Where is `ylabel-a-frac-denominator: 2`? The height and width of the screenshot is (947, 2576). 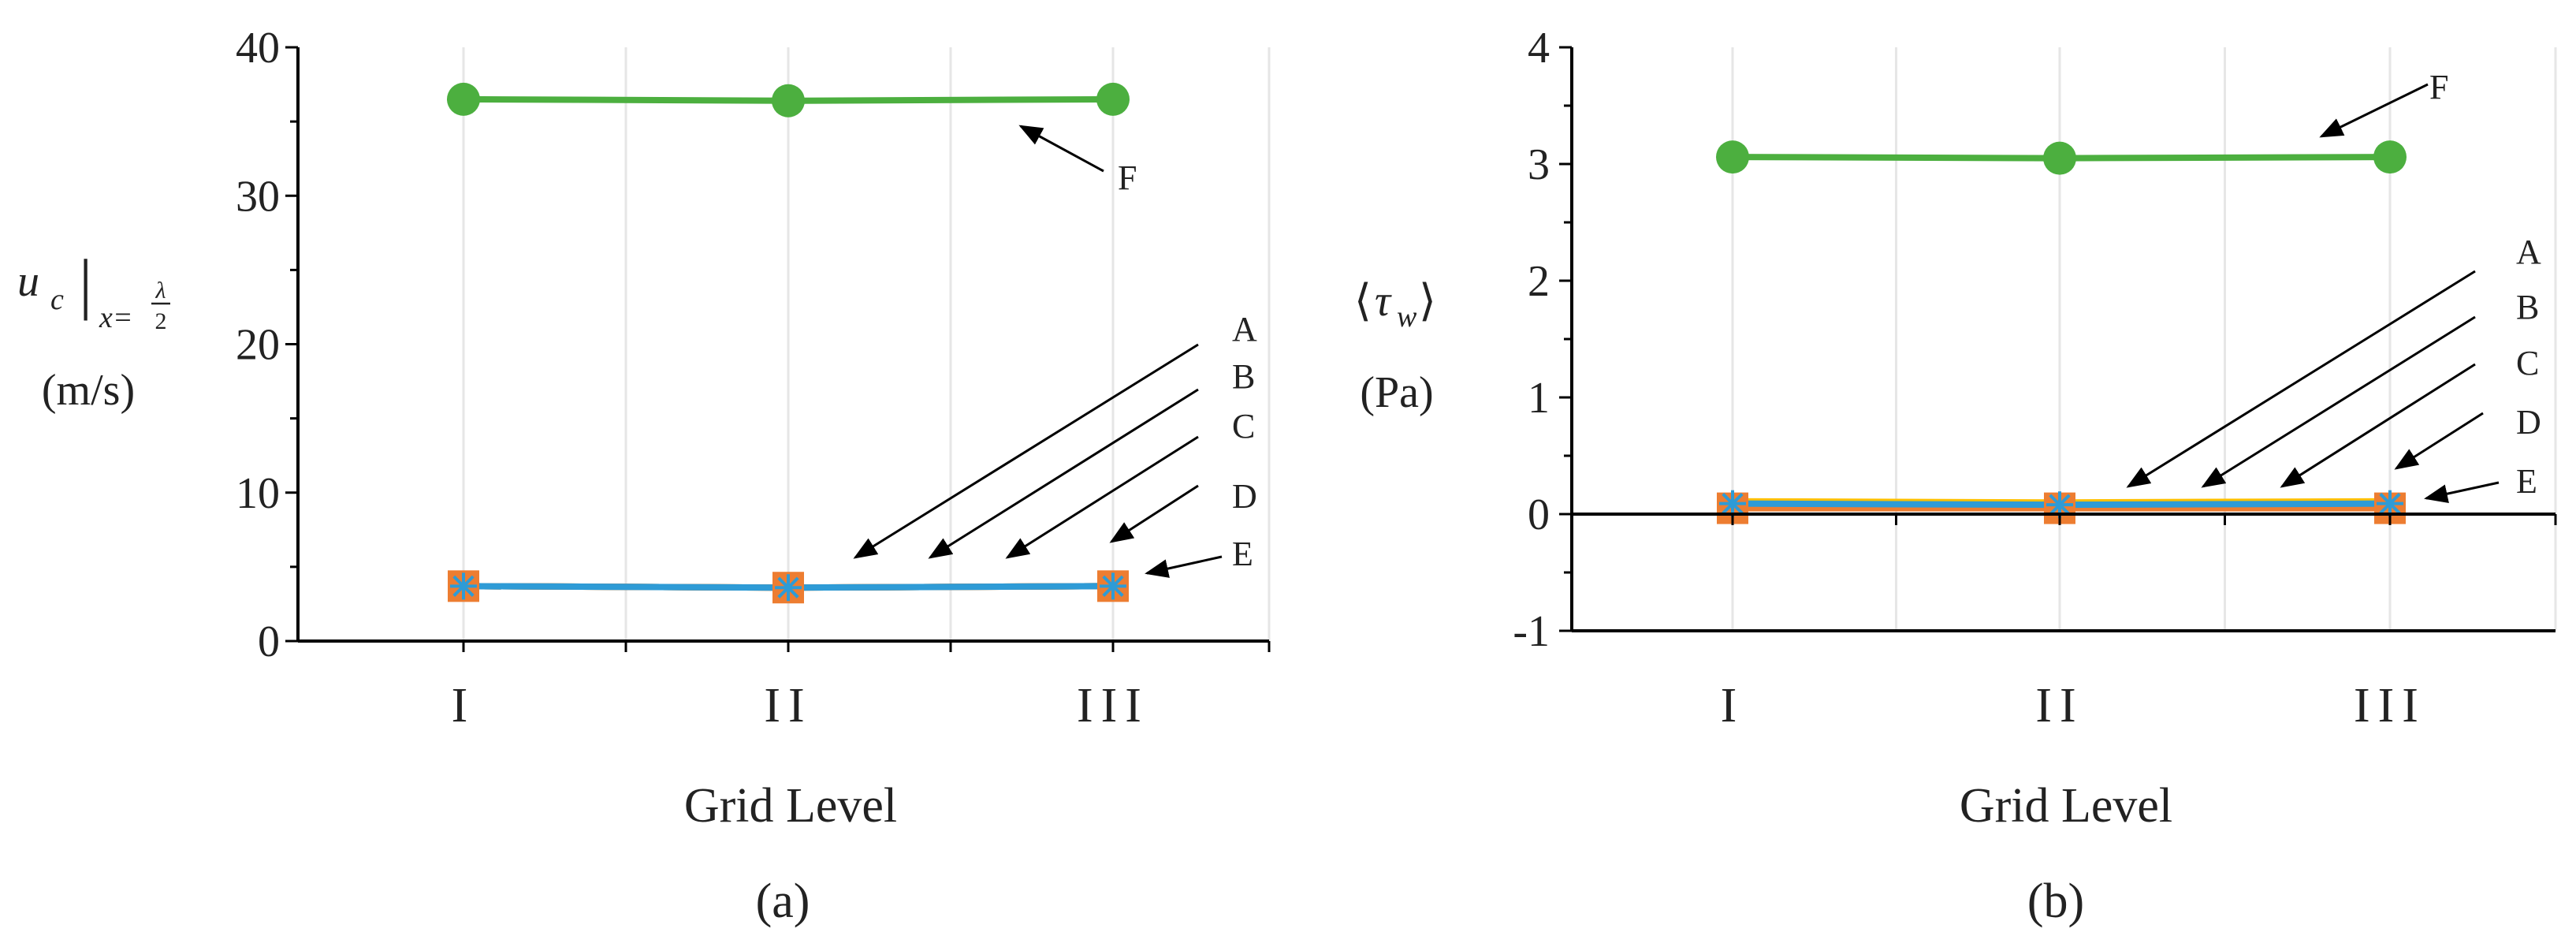
ylabel-a-frac-denominator: 2 is located at coordinates (161, 321).